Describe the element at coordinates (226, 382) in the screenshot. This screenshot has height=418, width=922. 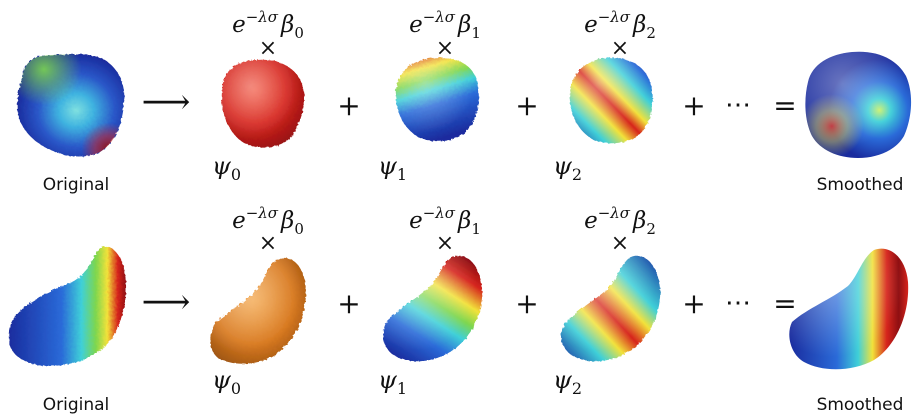
I see `basis-label-0-bottom: ψ0` at that location.